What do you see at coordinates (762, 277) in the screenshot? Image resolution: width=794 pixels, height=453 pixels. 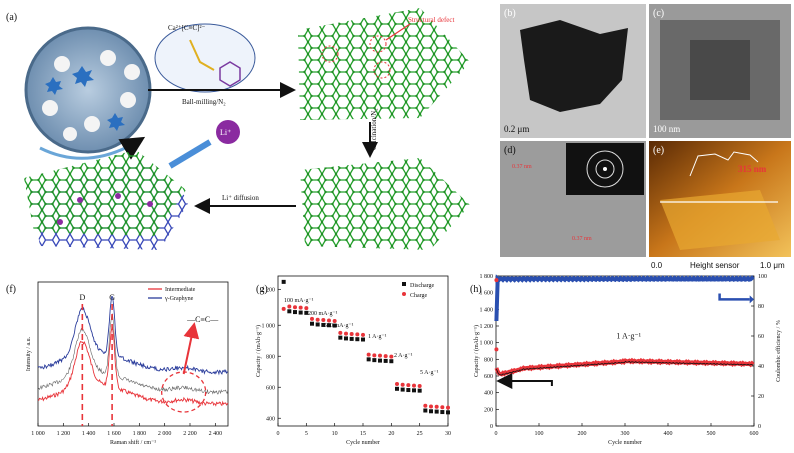 I see `chart-h-y2tick-label: 100` at bounding box center [762, 277].